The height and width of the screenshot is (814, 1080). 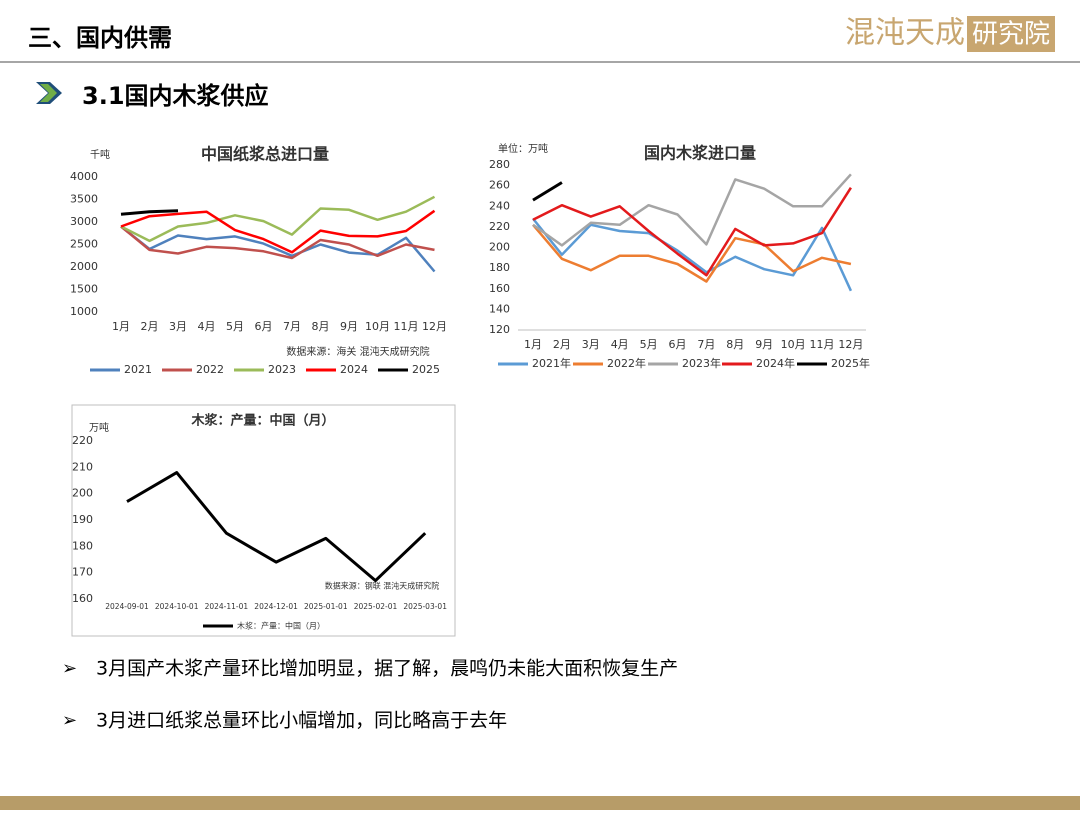 I want to click on x-tick-label: 2025-02-01, so click(x=376, y=606).